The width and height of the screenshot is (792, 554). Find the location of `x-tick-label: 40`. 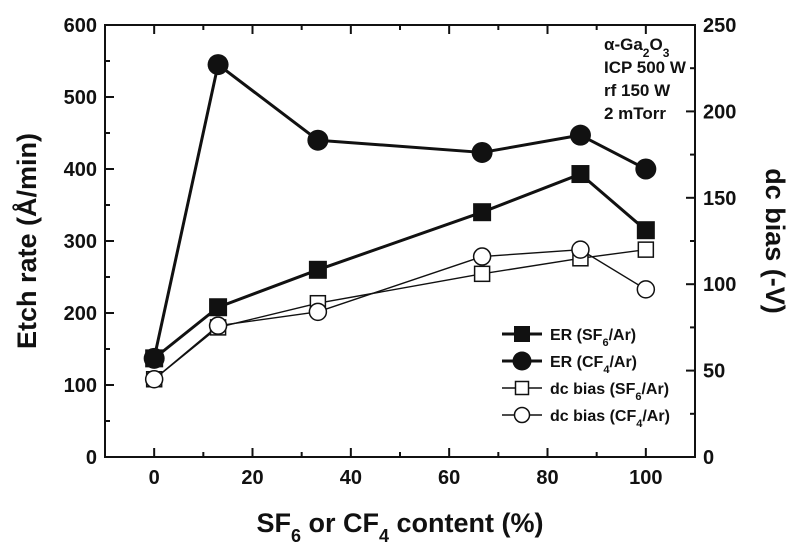

x-tick-label: 40 is located at coordinates (351, 478).